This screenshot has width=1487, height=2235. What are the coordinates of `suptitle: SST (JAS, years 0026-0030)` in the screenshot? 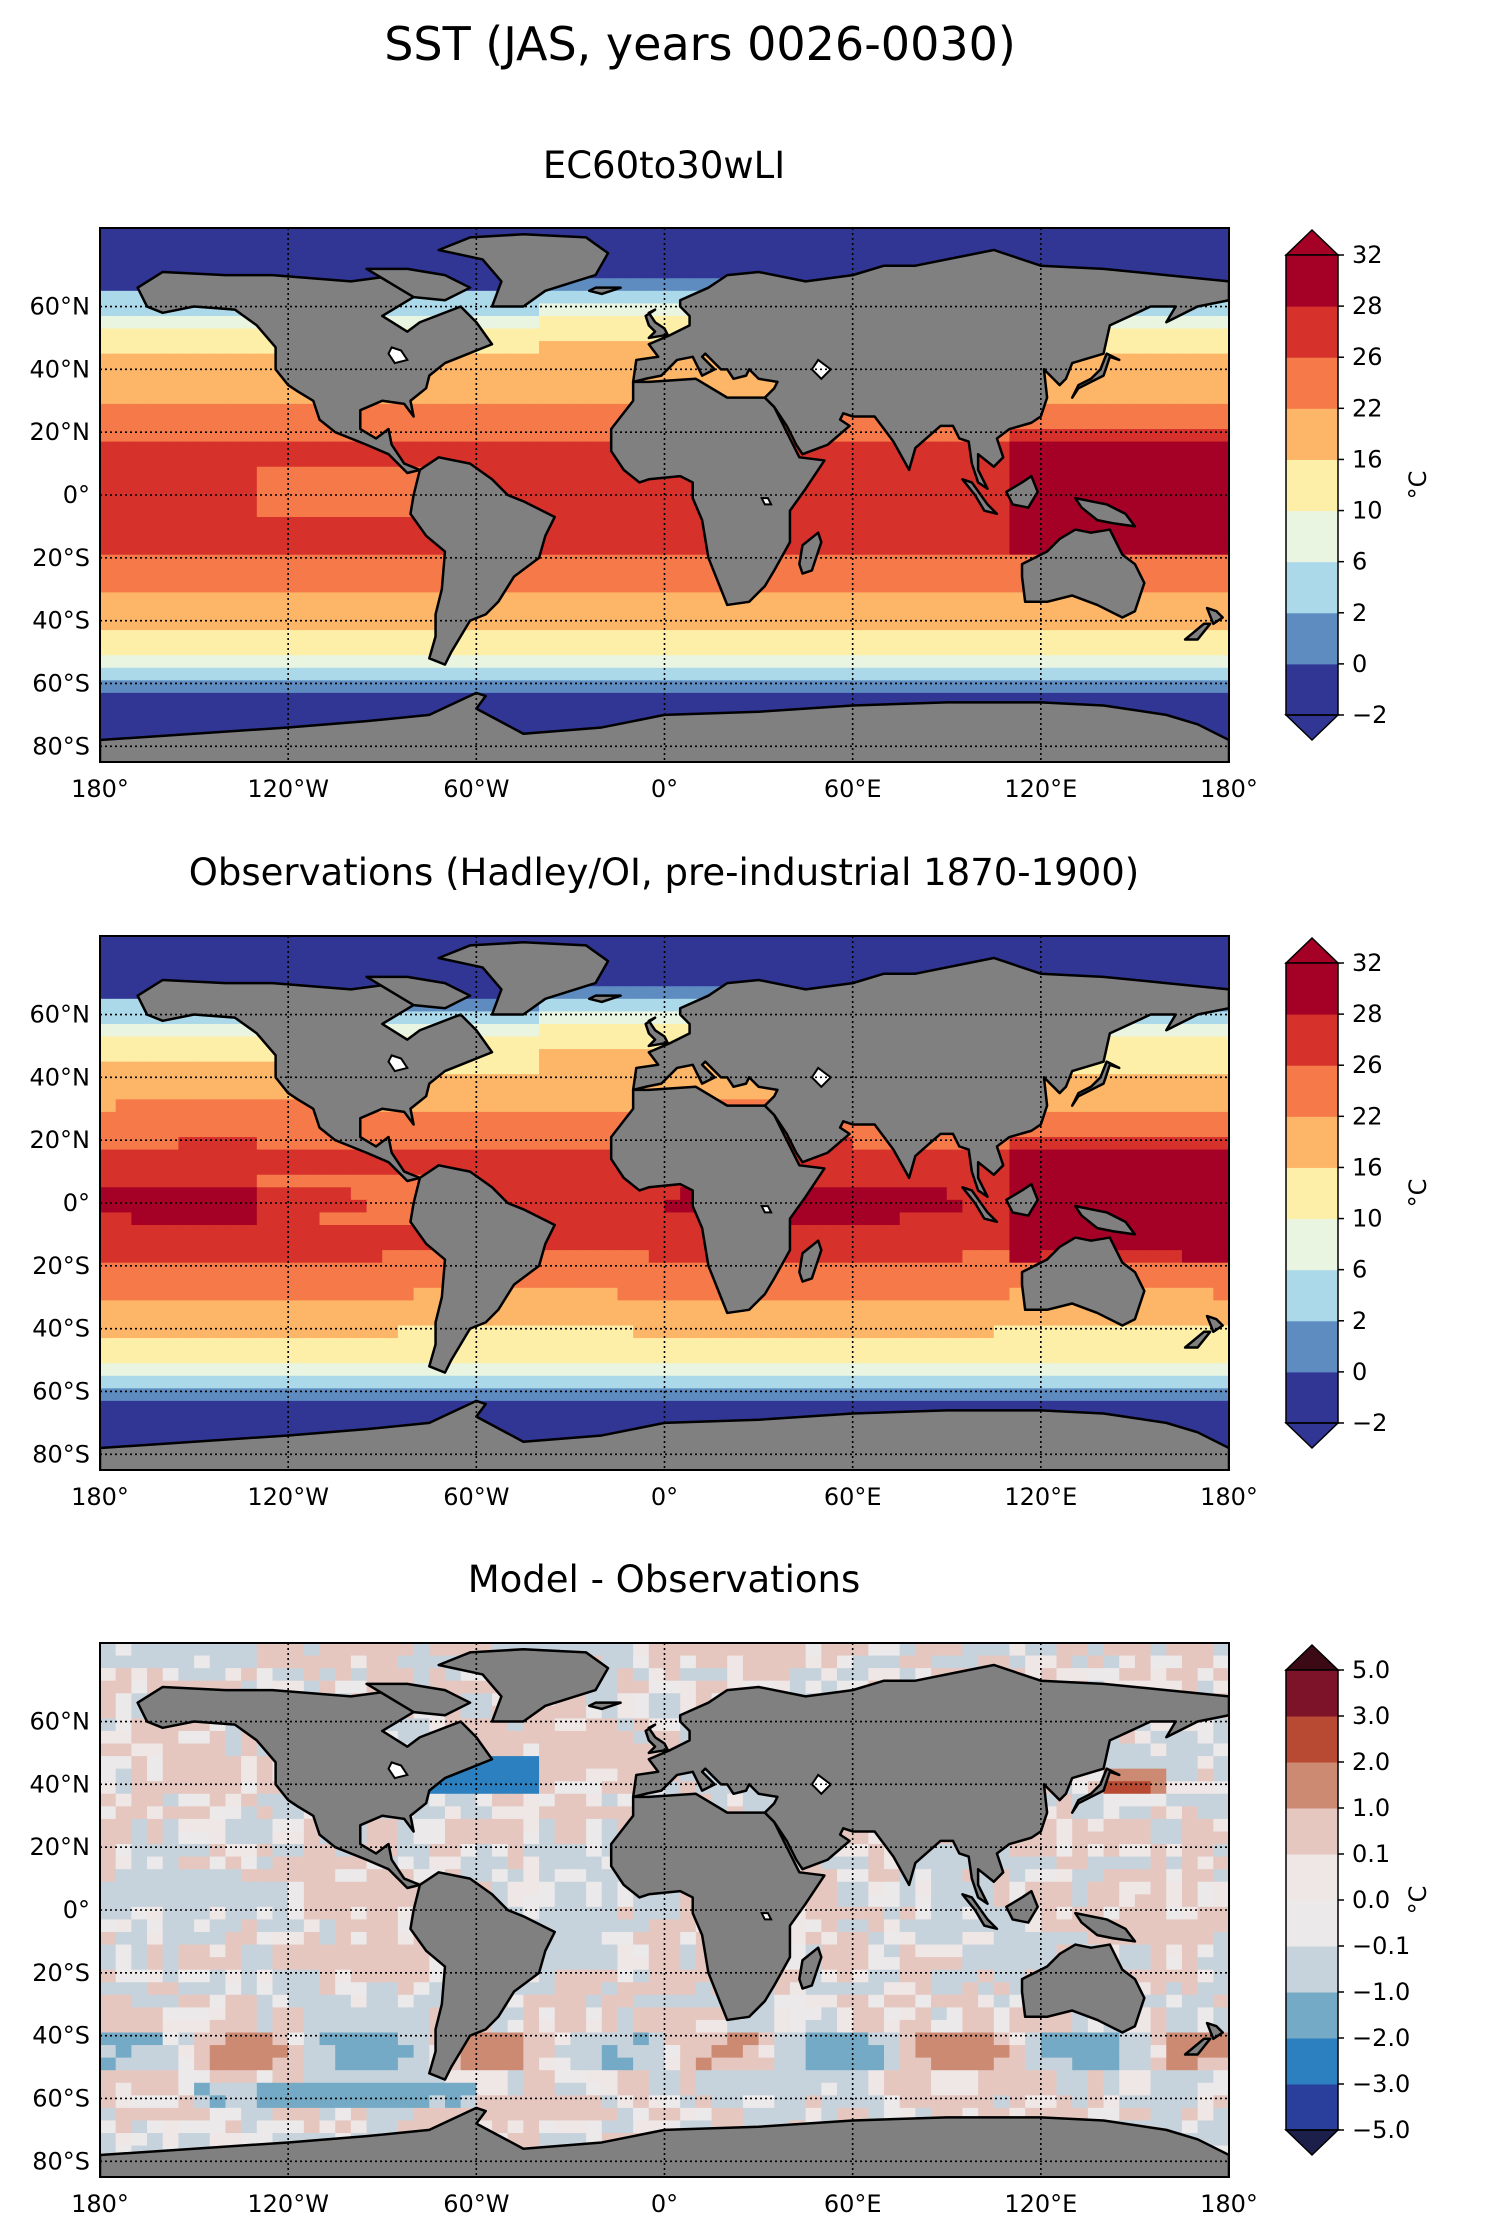 It's located at (700, 44).